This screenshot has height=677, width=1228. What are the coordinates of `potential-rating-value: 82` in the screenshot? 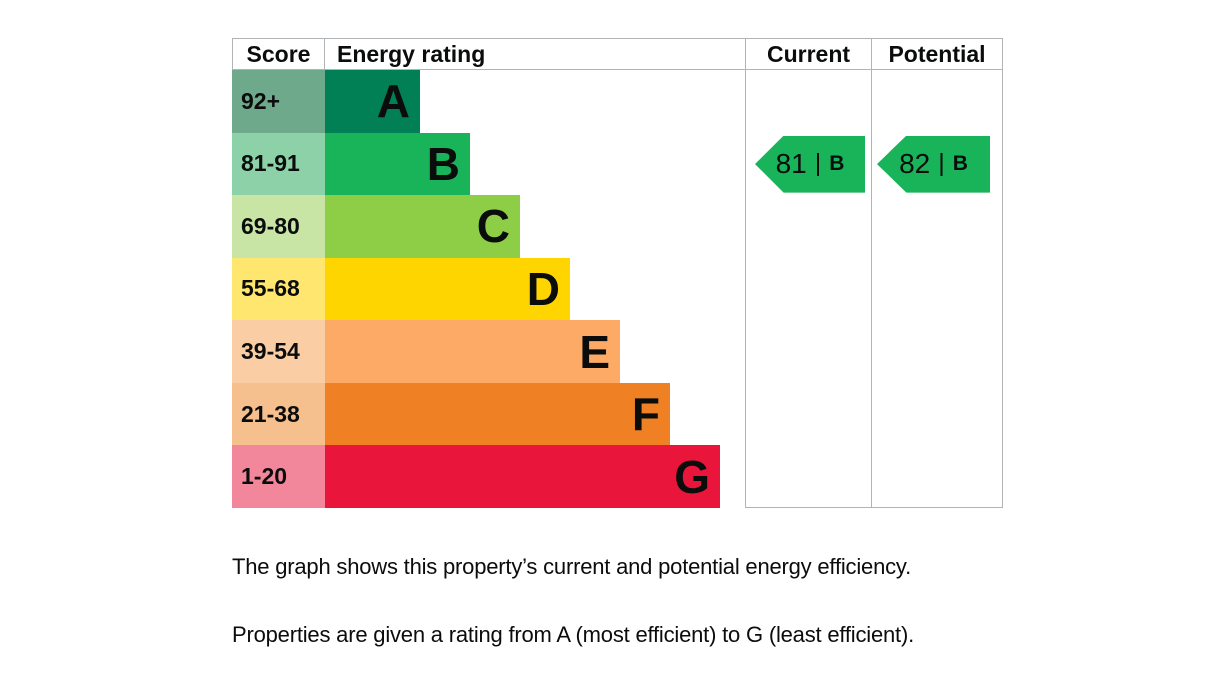 It's located at (915, 164).